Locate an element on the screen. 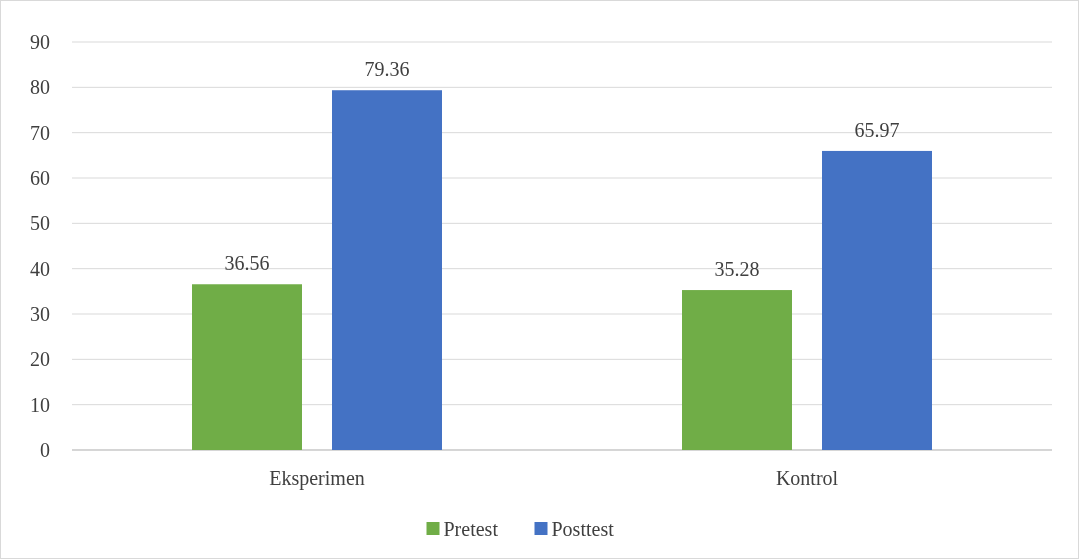  legend-label: Posttest is located at coordinates (583, 529).